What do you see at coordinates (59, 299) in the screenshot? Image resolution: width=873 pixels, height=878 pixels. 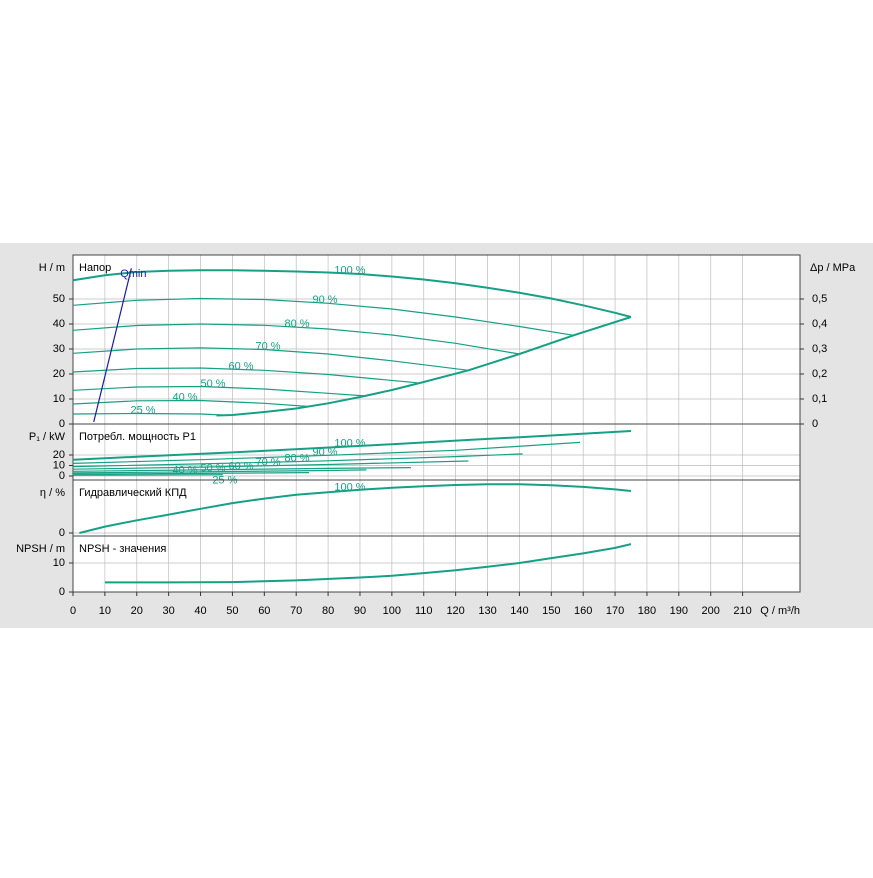 I see `y-tick-label: 50` at bounding box center [59, 299].